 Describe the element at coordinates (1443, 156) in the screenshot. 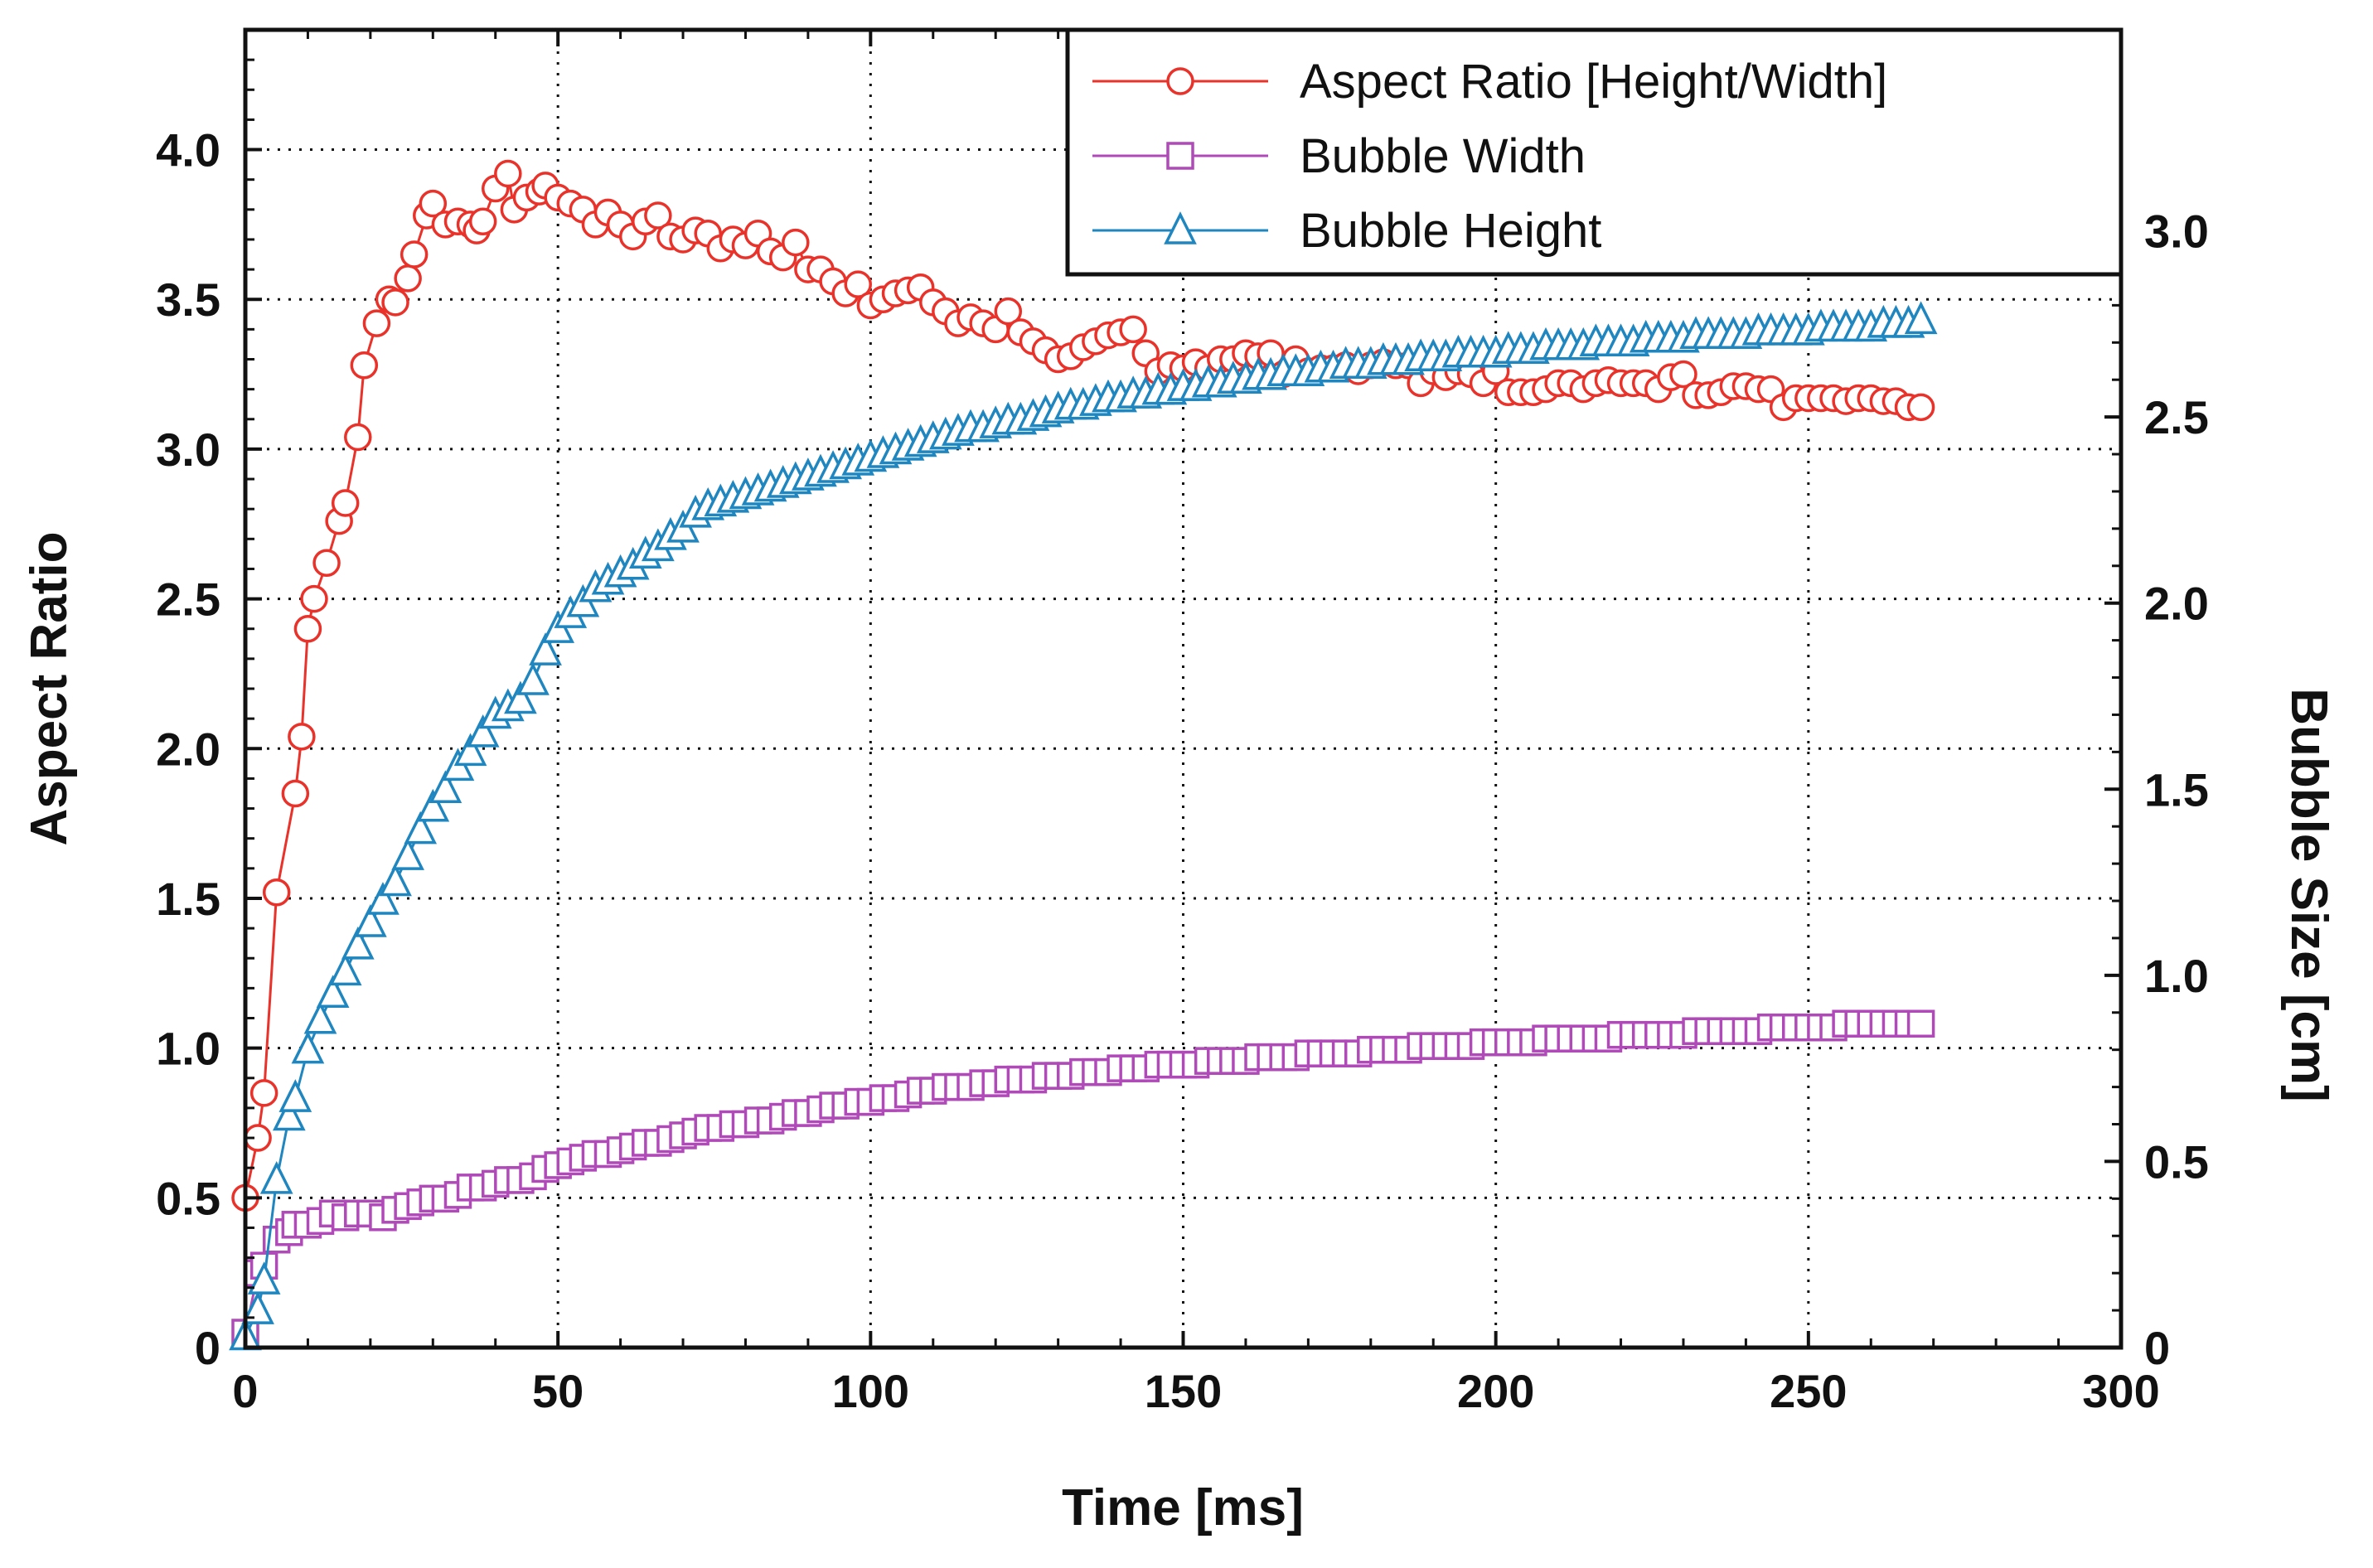

I see `legend-label: Bubble Width` at that location.